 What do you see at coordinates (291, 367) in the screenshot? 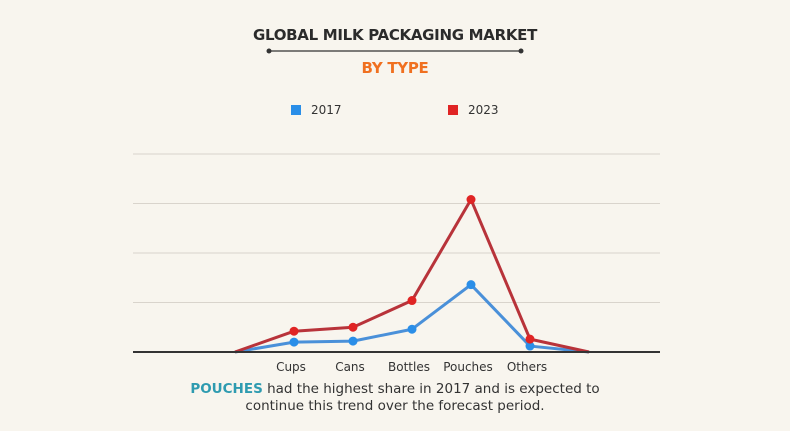
I see `x-tick-label: Cups` at bounding box center [291, 367].